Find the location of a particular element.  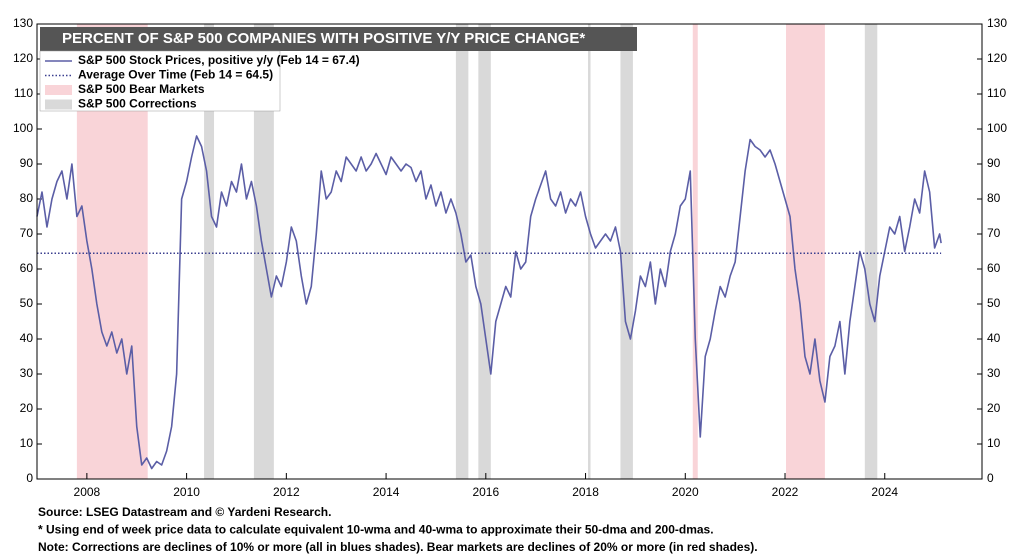

y-tick-label: 20 is located at coordinates (27, 408).